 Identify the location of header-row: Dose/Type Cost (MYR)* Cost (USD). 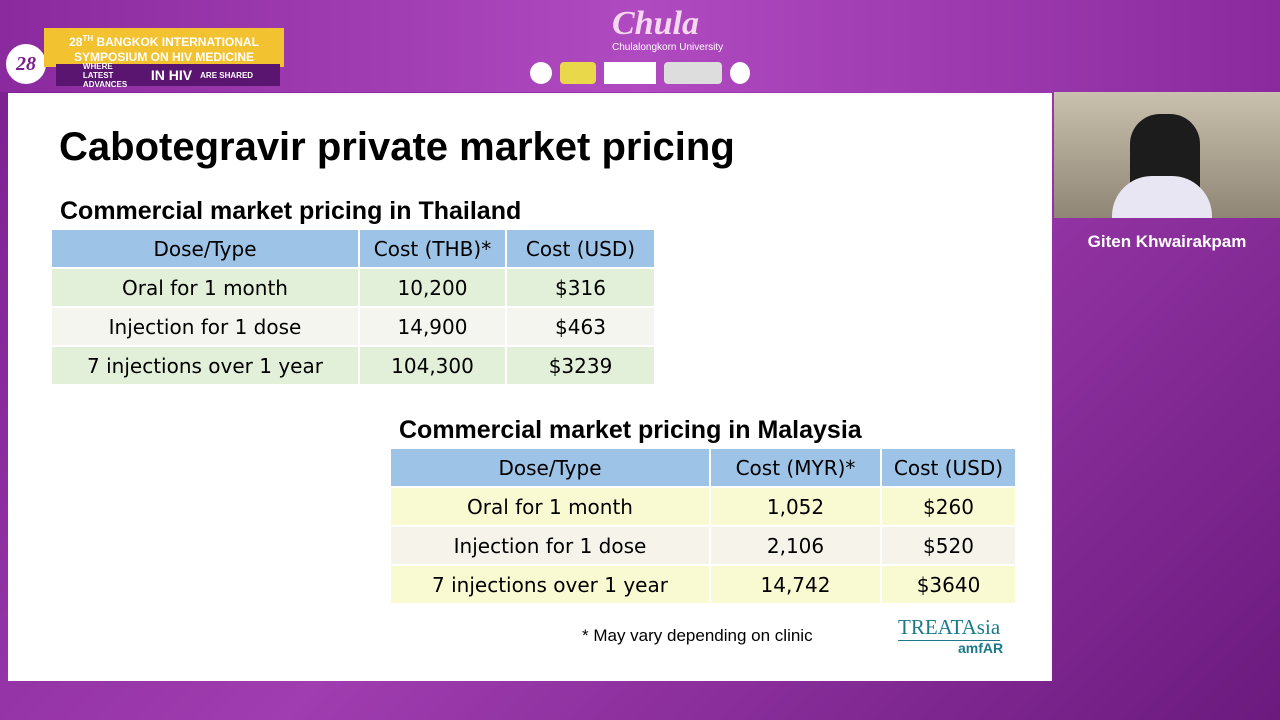
(703, 467).